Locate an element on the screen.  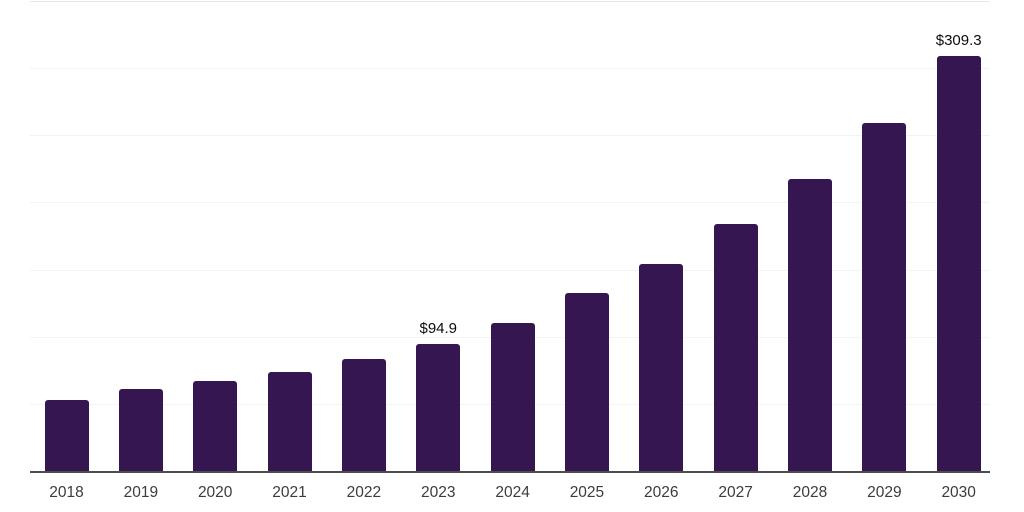
x-tick-2026: 2026 is located at coordinates (661, 492).